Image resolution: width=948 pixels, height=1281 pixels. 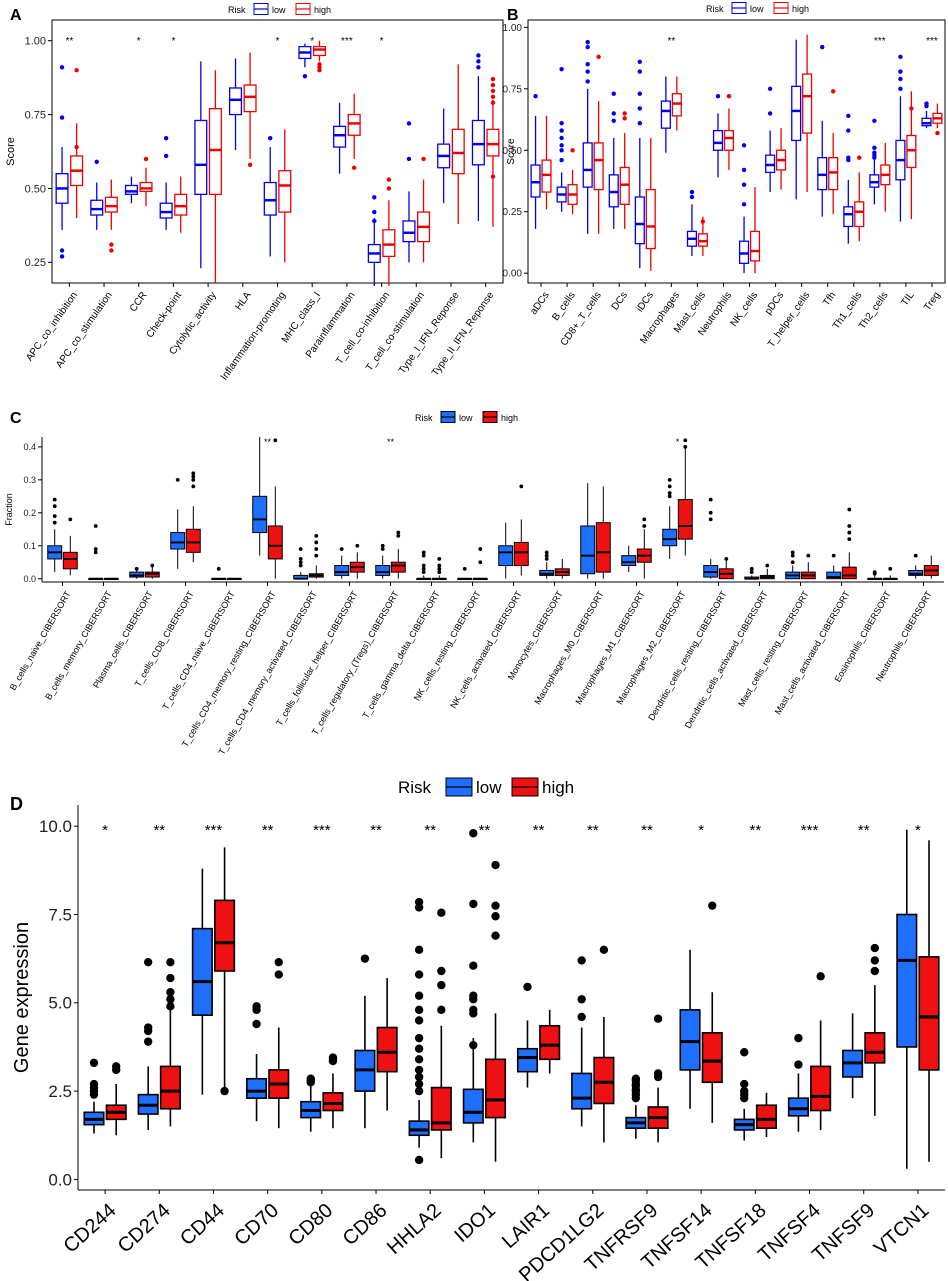 I want to click on x-tick-label: CD244, so click(x=90, y=1228).